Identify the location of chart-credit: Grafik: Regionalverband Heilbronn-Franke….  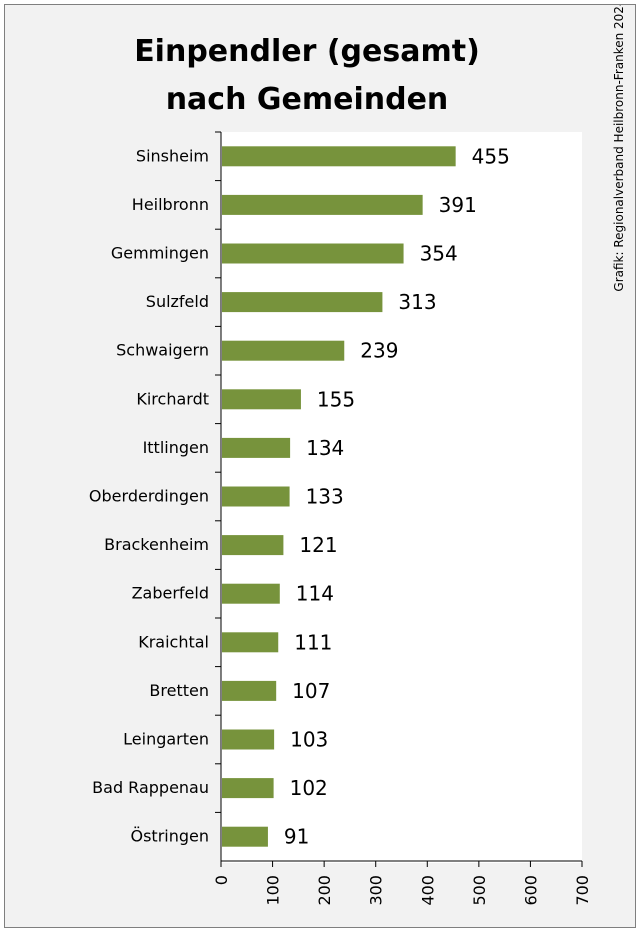
(619, 148).